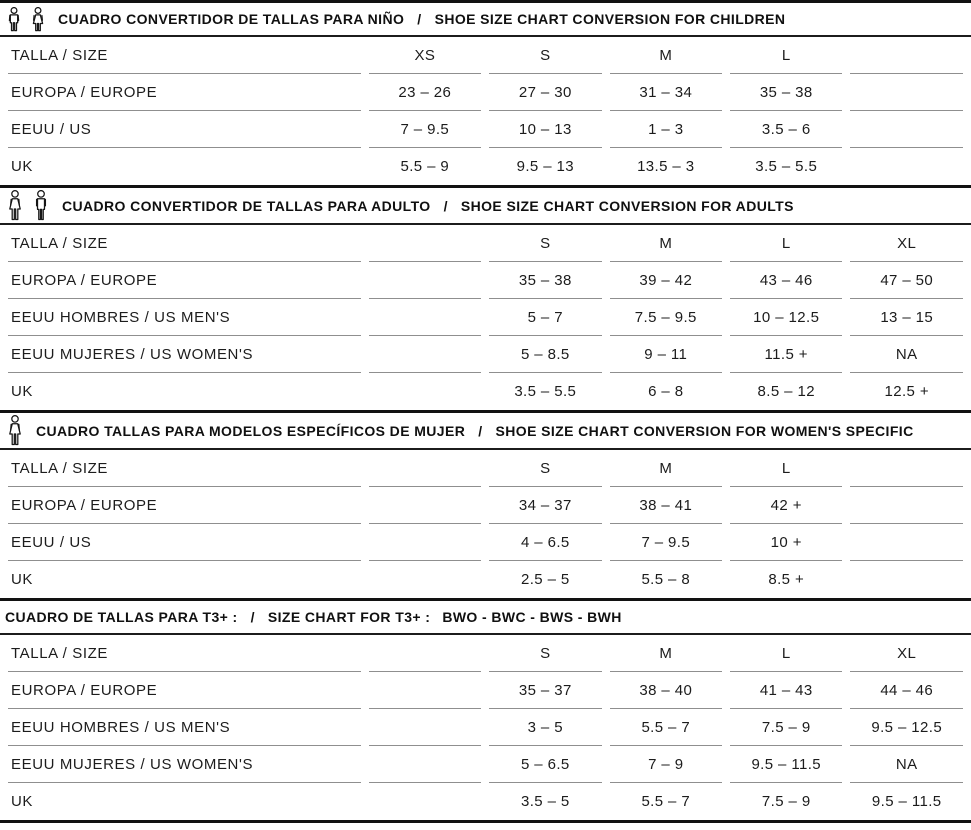 The width and height of the screenshot is (971, 830). Describe the element at coordinates (485, 391) in the screenshot. I see `table-row: UK 3.5 – 5.5 6 – 8 8.5 – 12 12.5 +` at that location.